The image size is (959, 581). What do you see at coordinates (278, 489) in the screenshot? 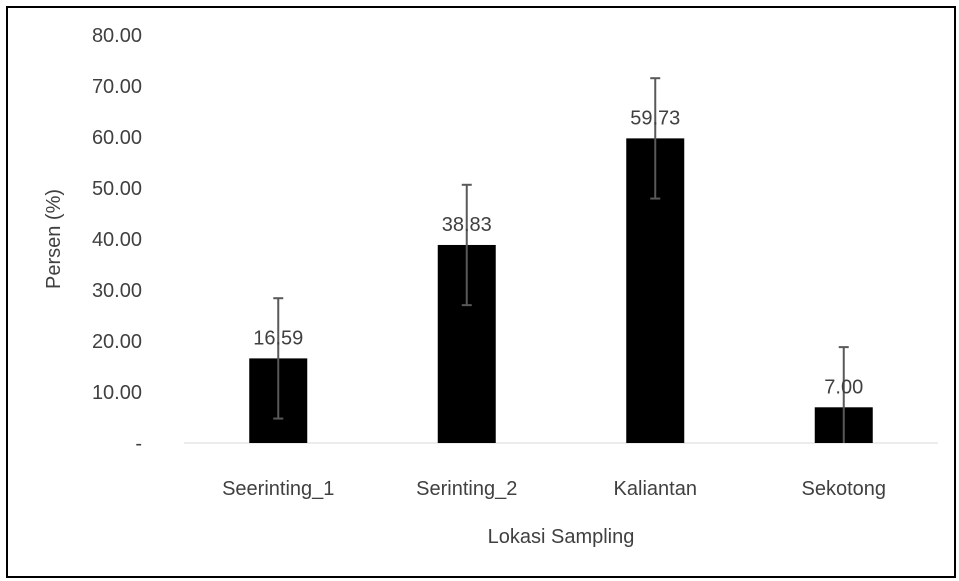
I see `x-tick-label: Seerinting_1` at bounding box center [278, 489].